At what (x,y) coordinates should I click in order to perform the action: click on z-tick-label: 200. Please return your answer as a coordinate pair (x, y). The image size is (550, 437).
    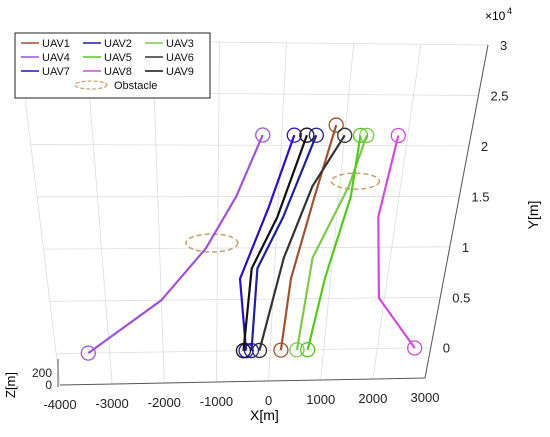
    Looking at the image, I should click on (42, 373).